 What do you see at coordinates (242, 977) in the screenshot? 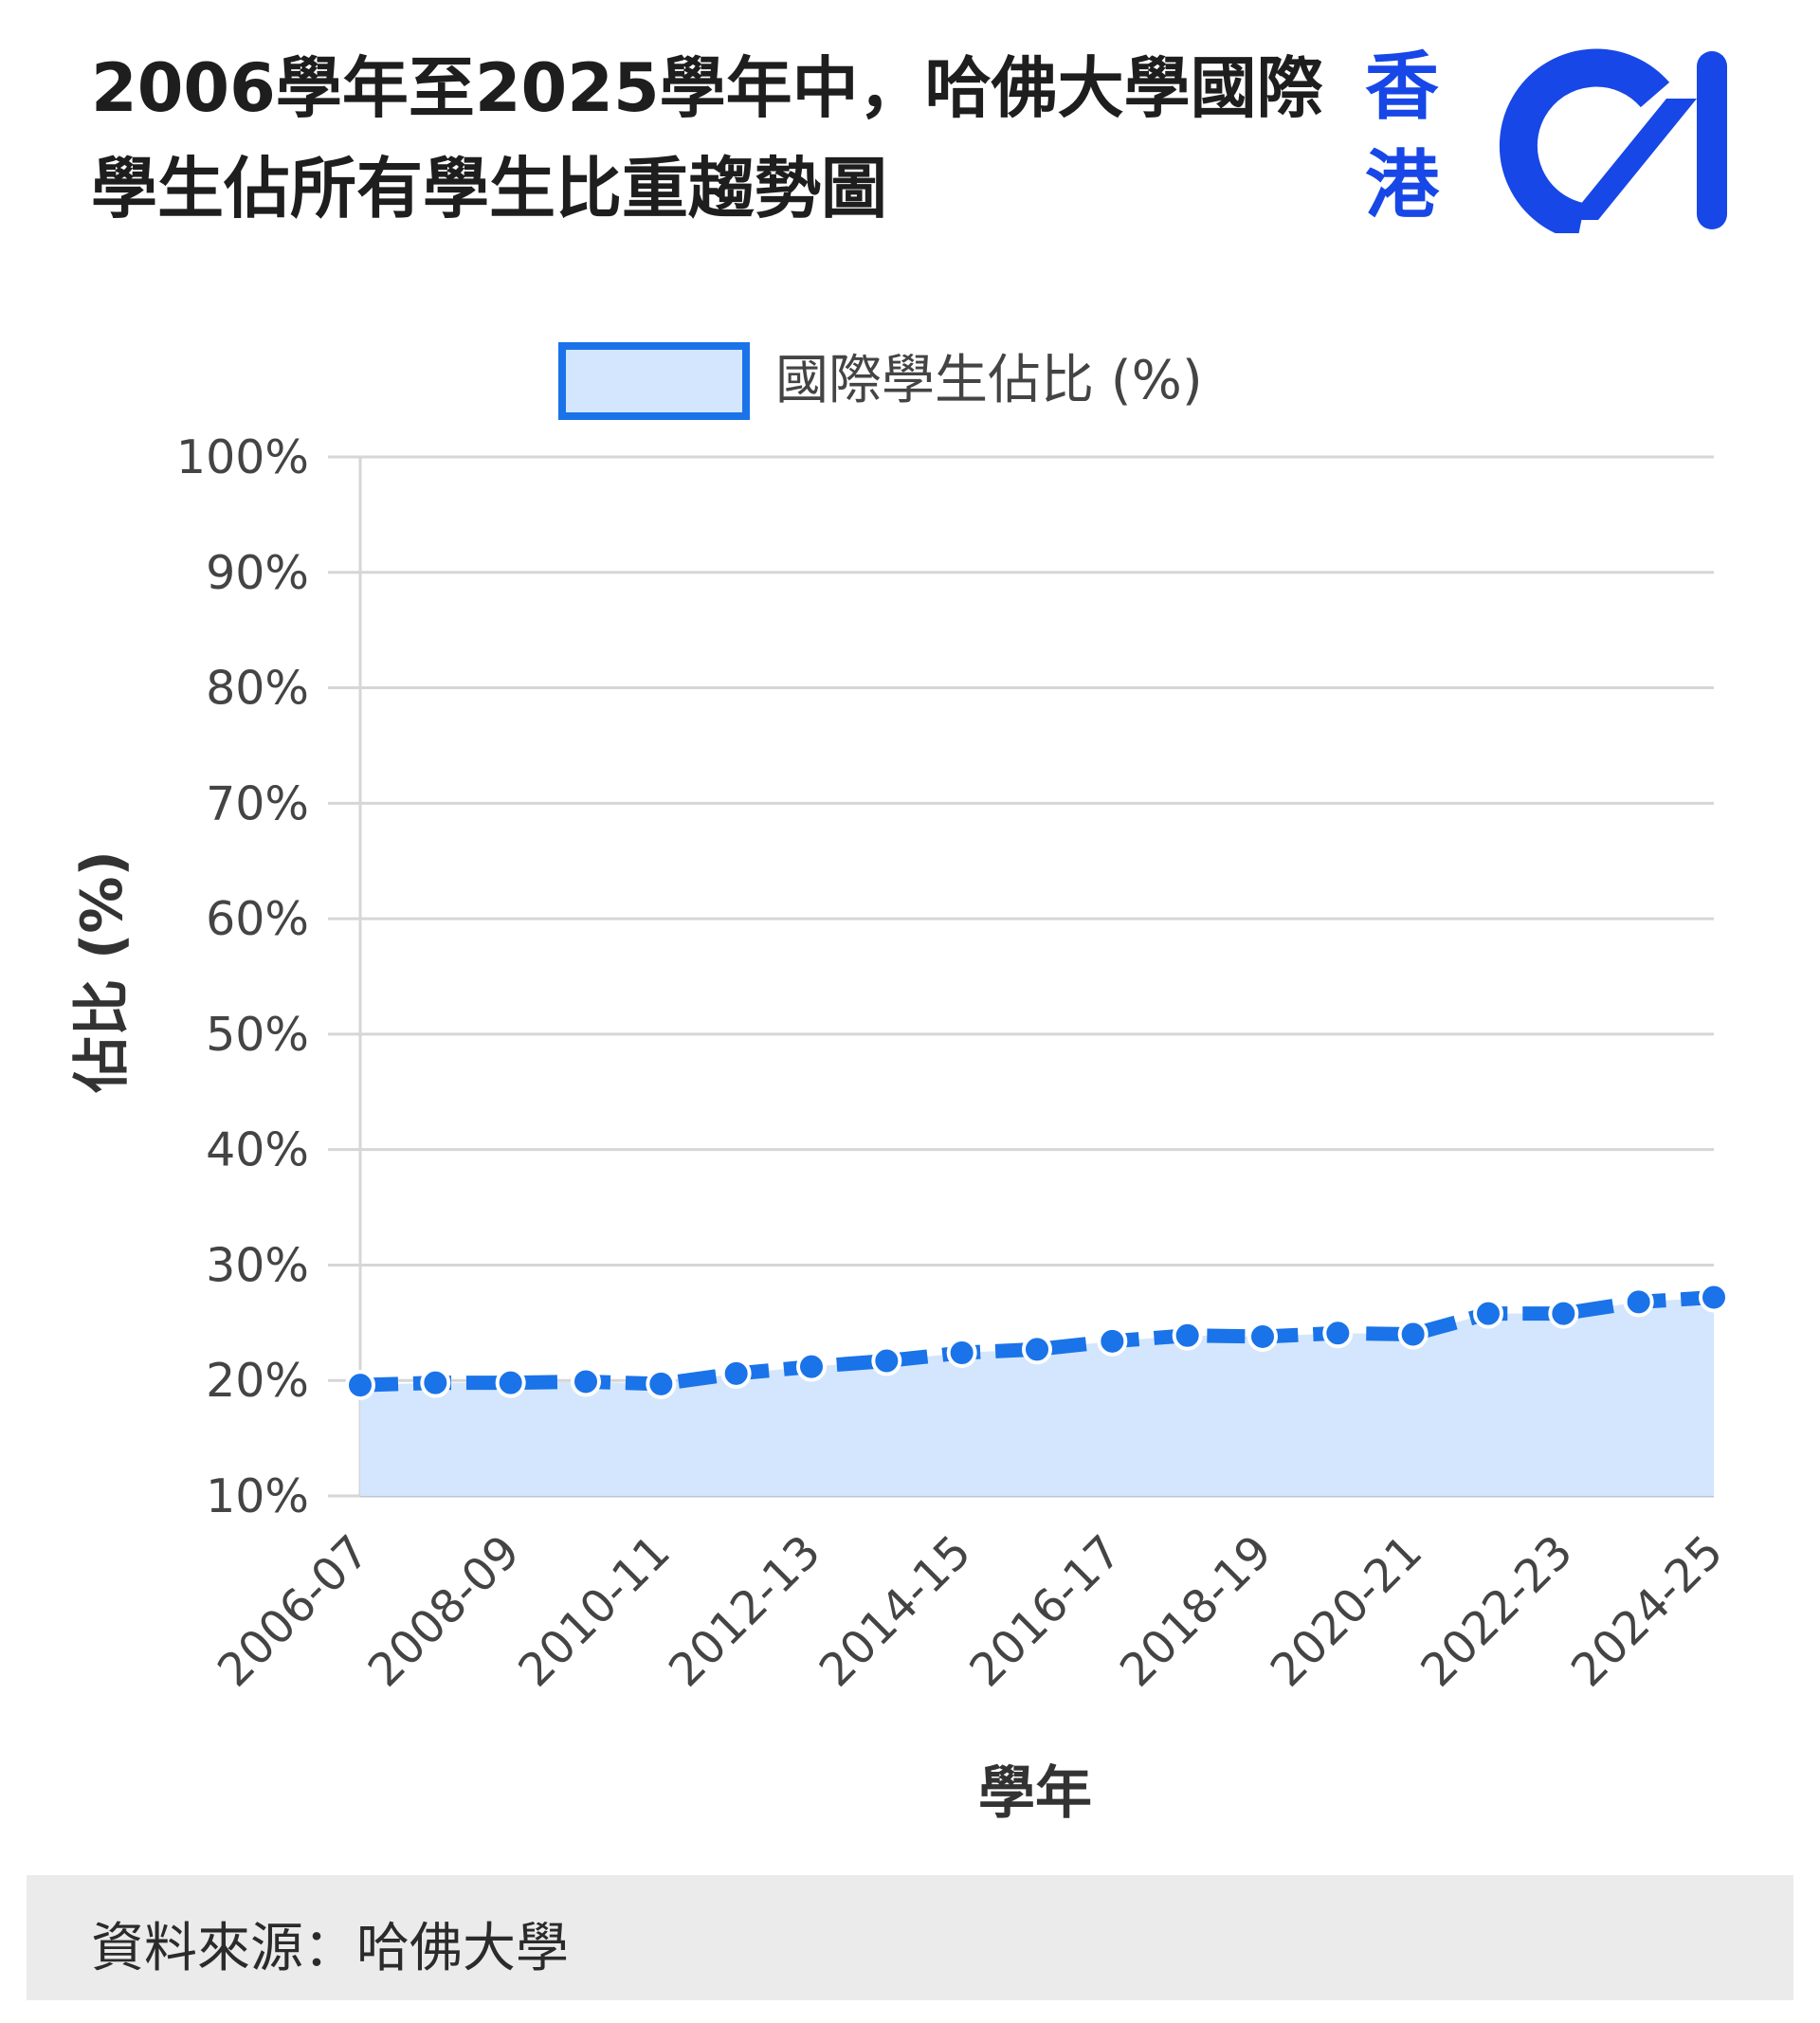
I see `y-axis-ticks: 10% 20% 30% 40% 50% 60% 70% 80% 90% 100%` at bounding box center [242, 977].